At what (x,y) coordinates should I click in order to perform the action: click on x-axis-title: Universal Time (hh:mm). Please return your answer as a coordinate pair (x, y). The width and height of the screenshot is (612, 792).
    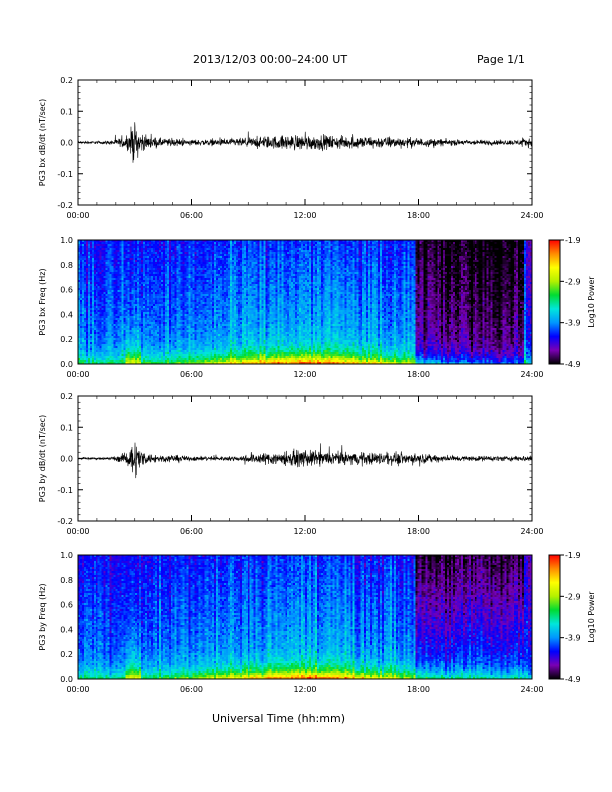
    Looking at the image, I should click on (278, 718).